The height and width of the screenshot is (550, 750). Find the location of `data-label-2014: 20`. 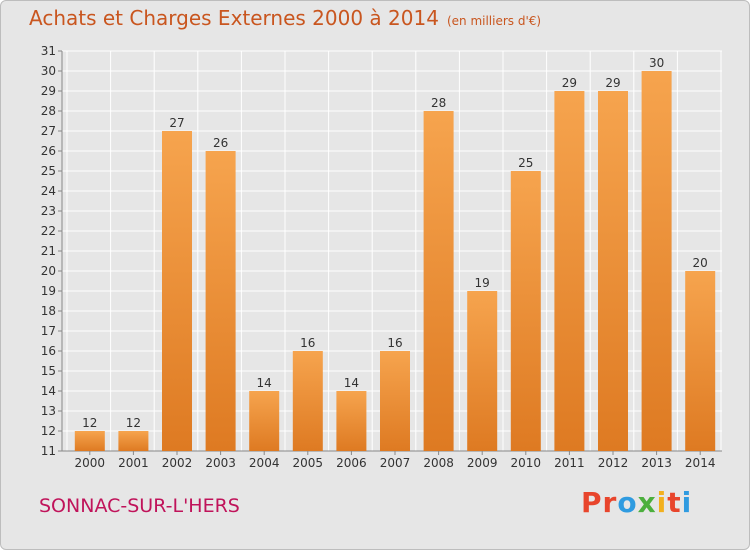

data-label-2014: 20 is located at coordinates (700, 263).